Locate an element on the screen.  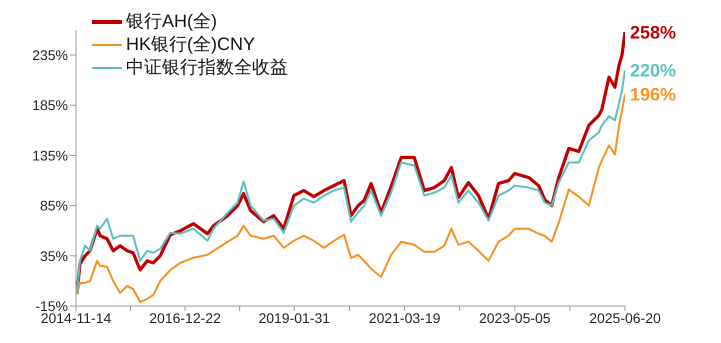
annotation: 196% is located at coordinates (653, 94).